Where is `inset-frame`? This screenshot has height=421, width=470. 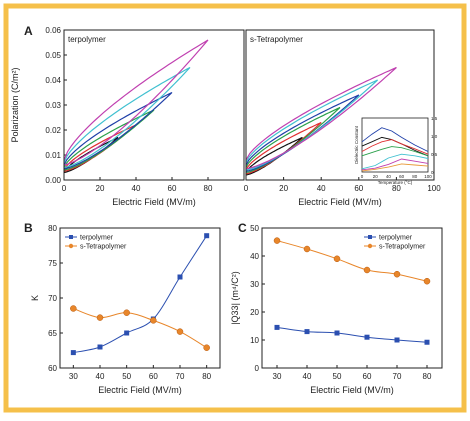
inset-frame is located at coordinates (395, 145).